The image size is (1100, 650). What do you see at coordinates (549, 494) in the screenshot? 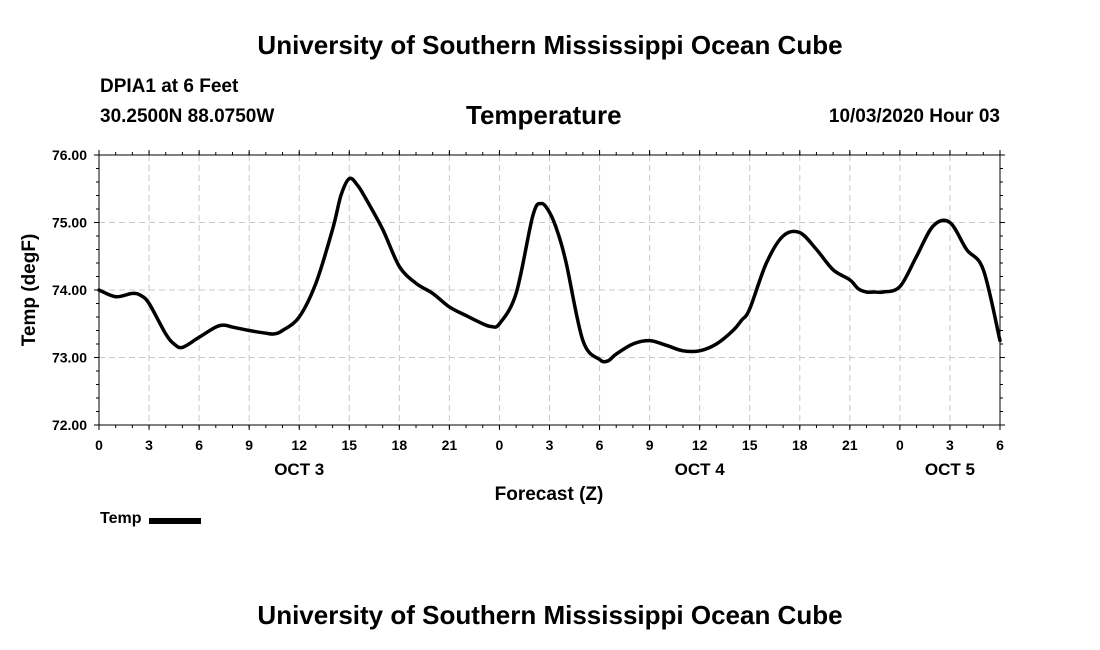
I see `x-axis-label: Forecast (Z)` at bounding box center [549, 494].